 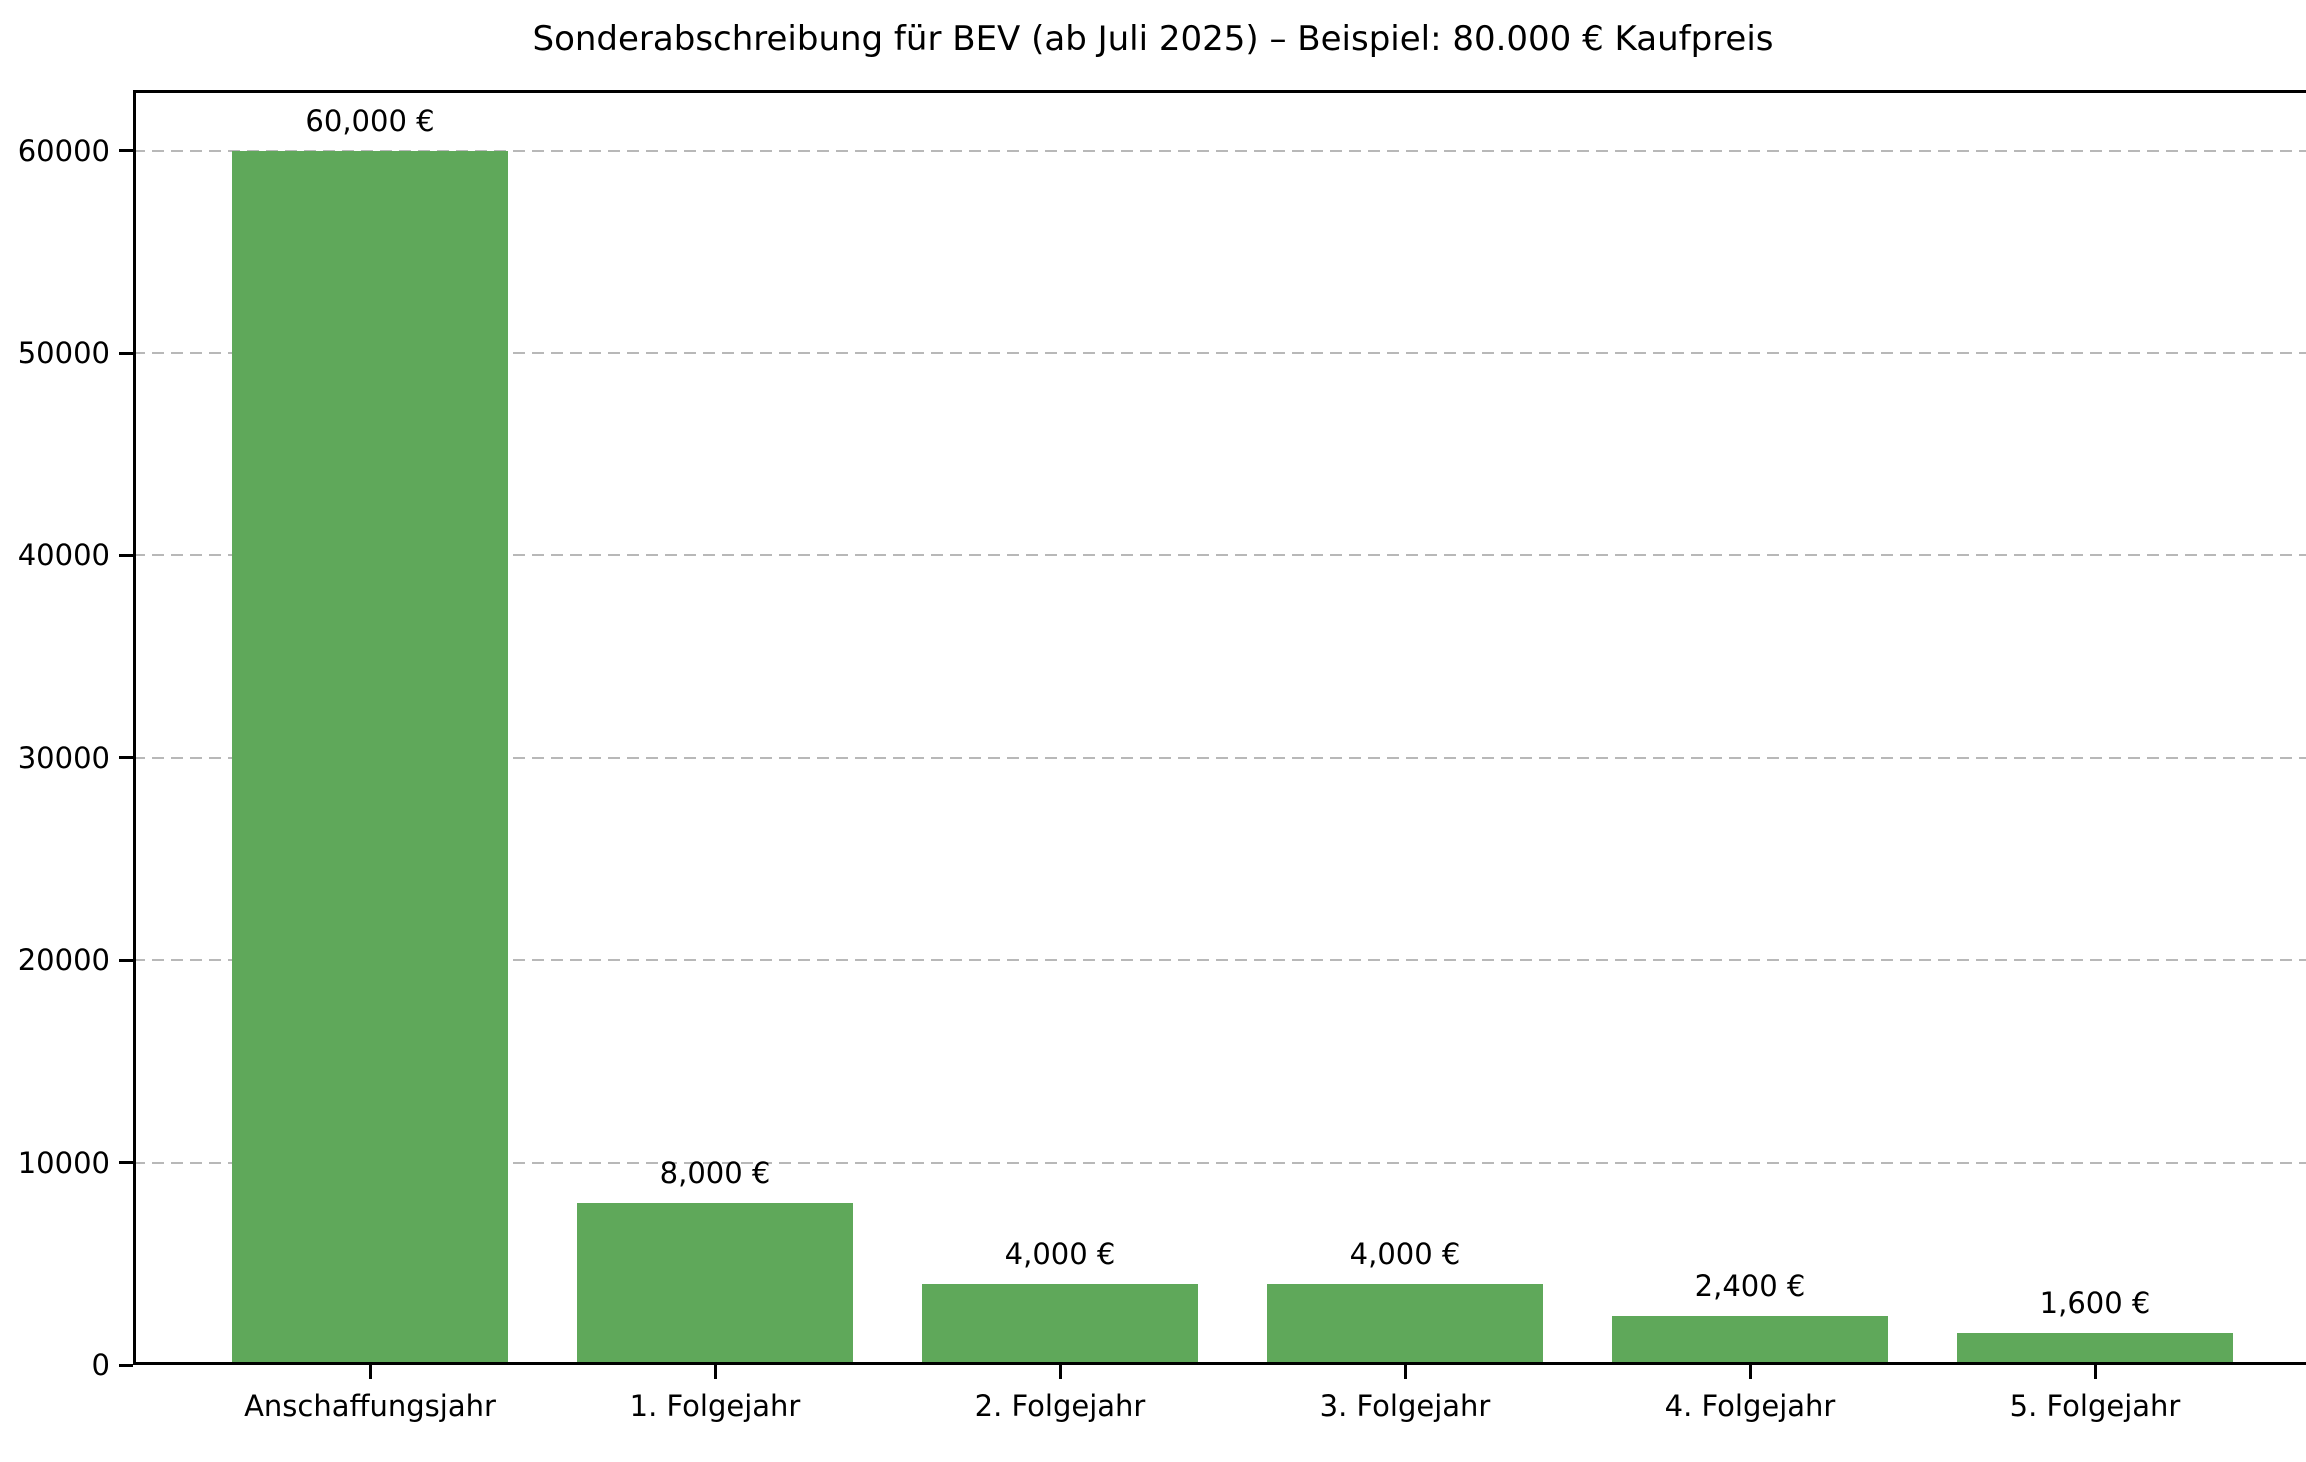 I want to click on bar-value-label: 8,000 €, so click(x=715, y=1173).